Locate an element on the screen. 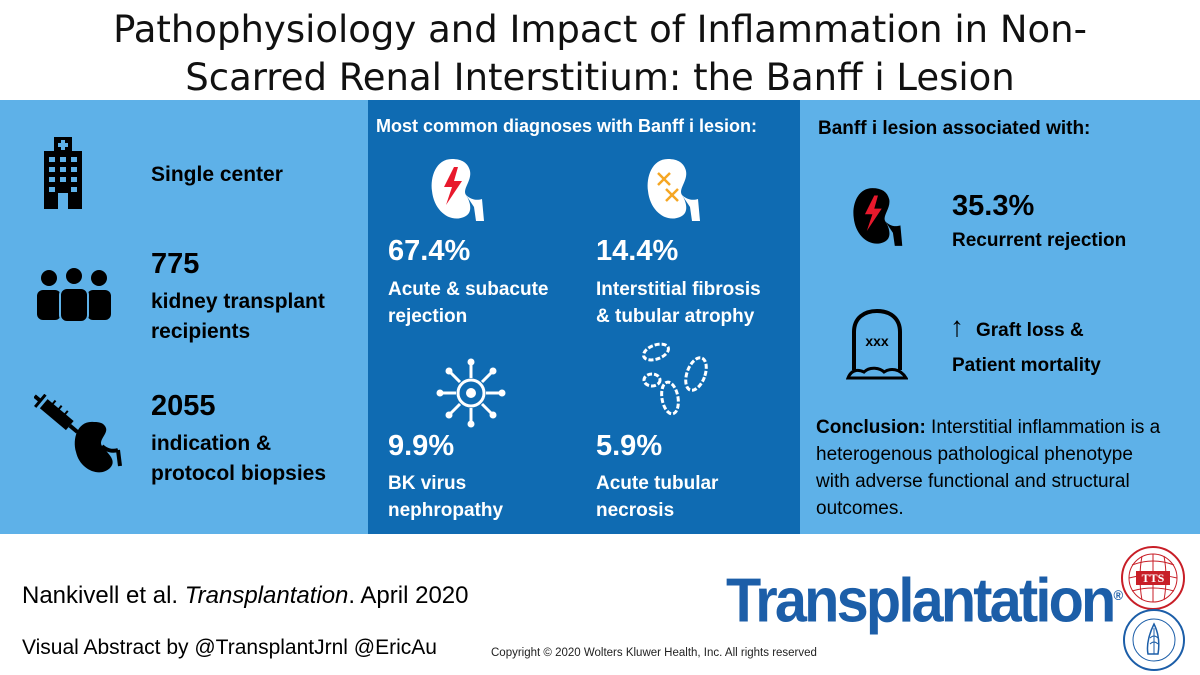 The image size is (1200, 675). single-center-text: Single center is located at coordinates (217, 174).